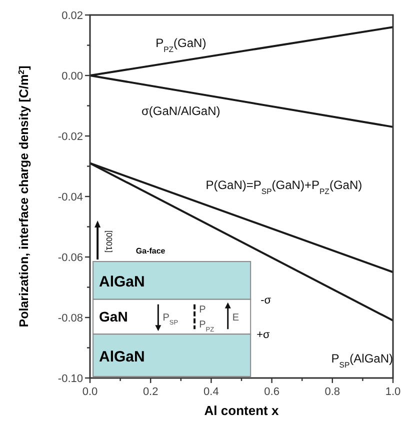 This screenshot has height=425, width=401. What do you see at coordinates (72, 76) in the screenshot?
I see `y-tick-label: 0.00` at bounding box center [72, 76].